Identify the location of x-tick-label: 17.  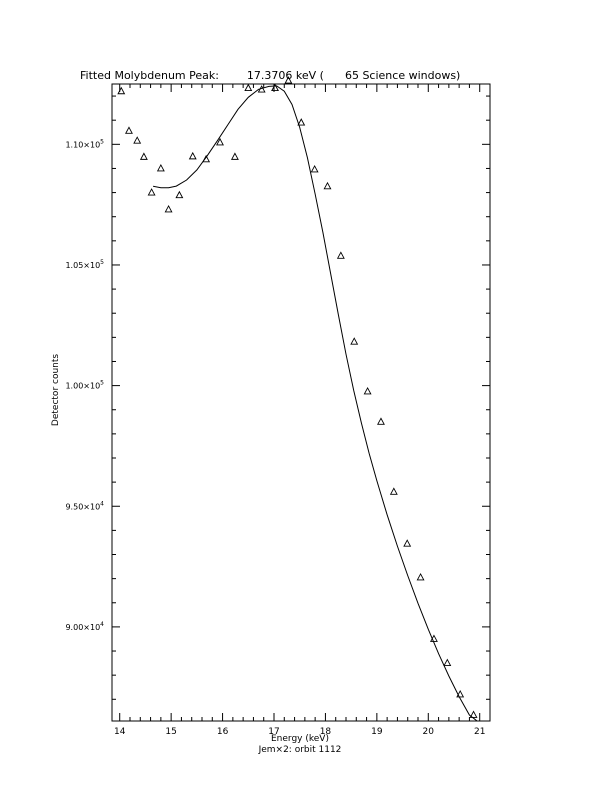
(273, 732).